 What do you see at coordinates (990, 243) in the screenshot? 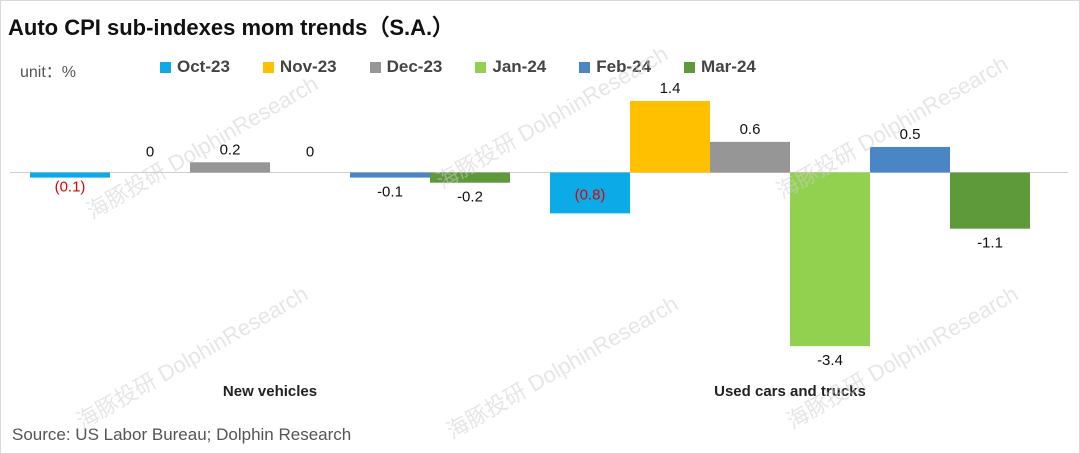
I see `data-label: -1.1` at bounding box center [990, 243].